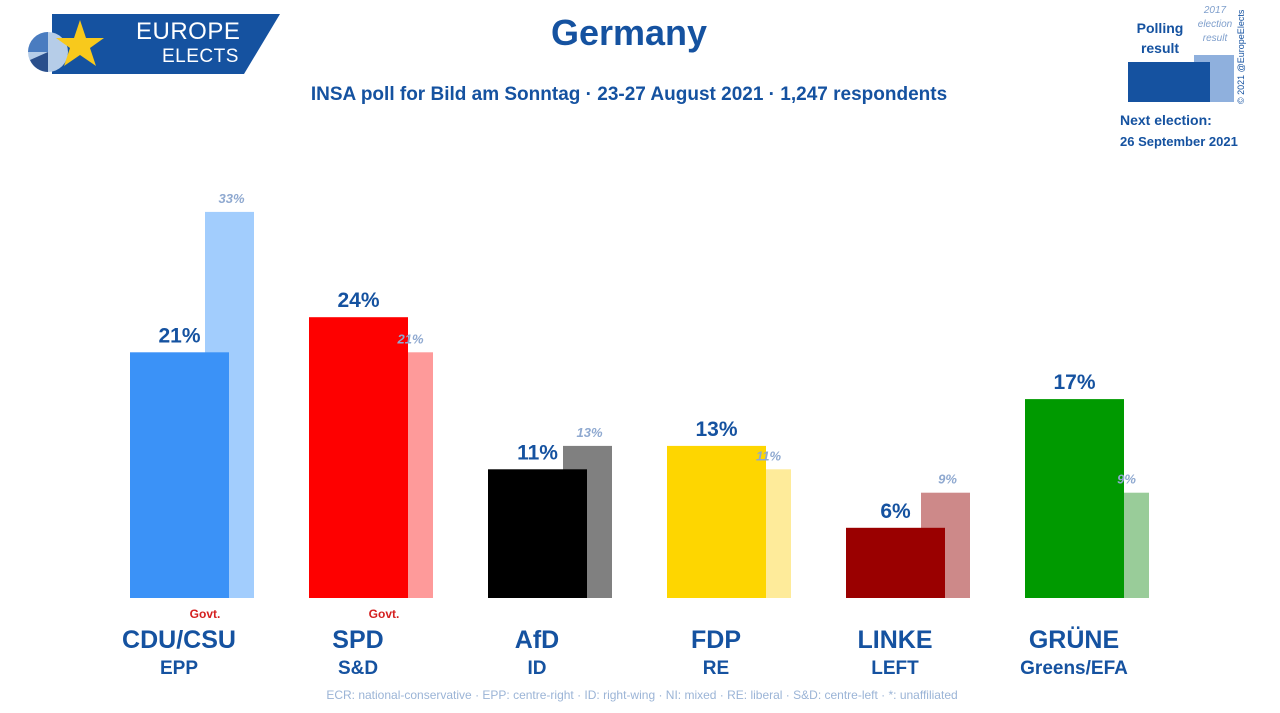 This screenshot has width=1280, height=713. I want to click on party-name-label: LINKE, so click(895, 640).